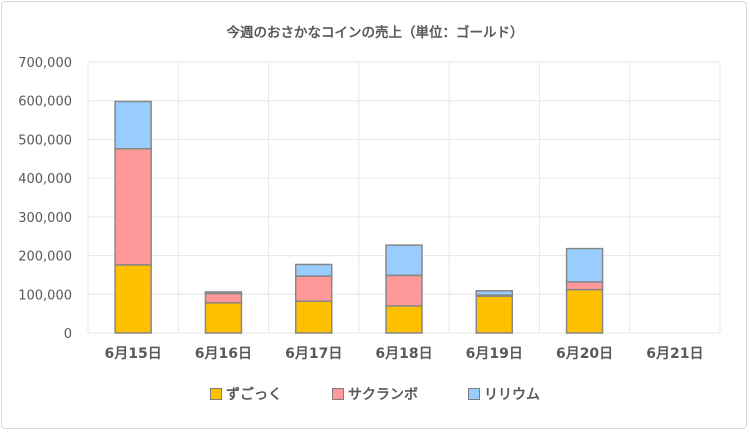  Describe the element at coordinates (45, 140) in the screenshot. I see `y-tick-label: 500,000` at that location.